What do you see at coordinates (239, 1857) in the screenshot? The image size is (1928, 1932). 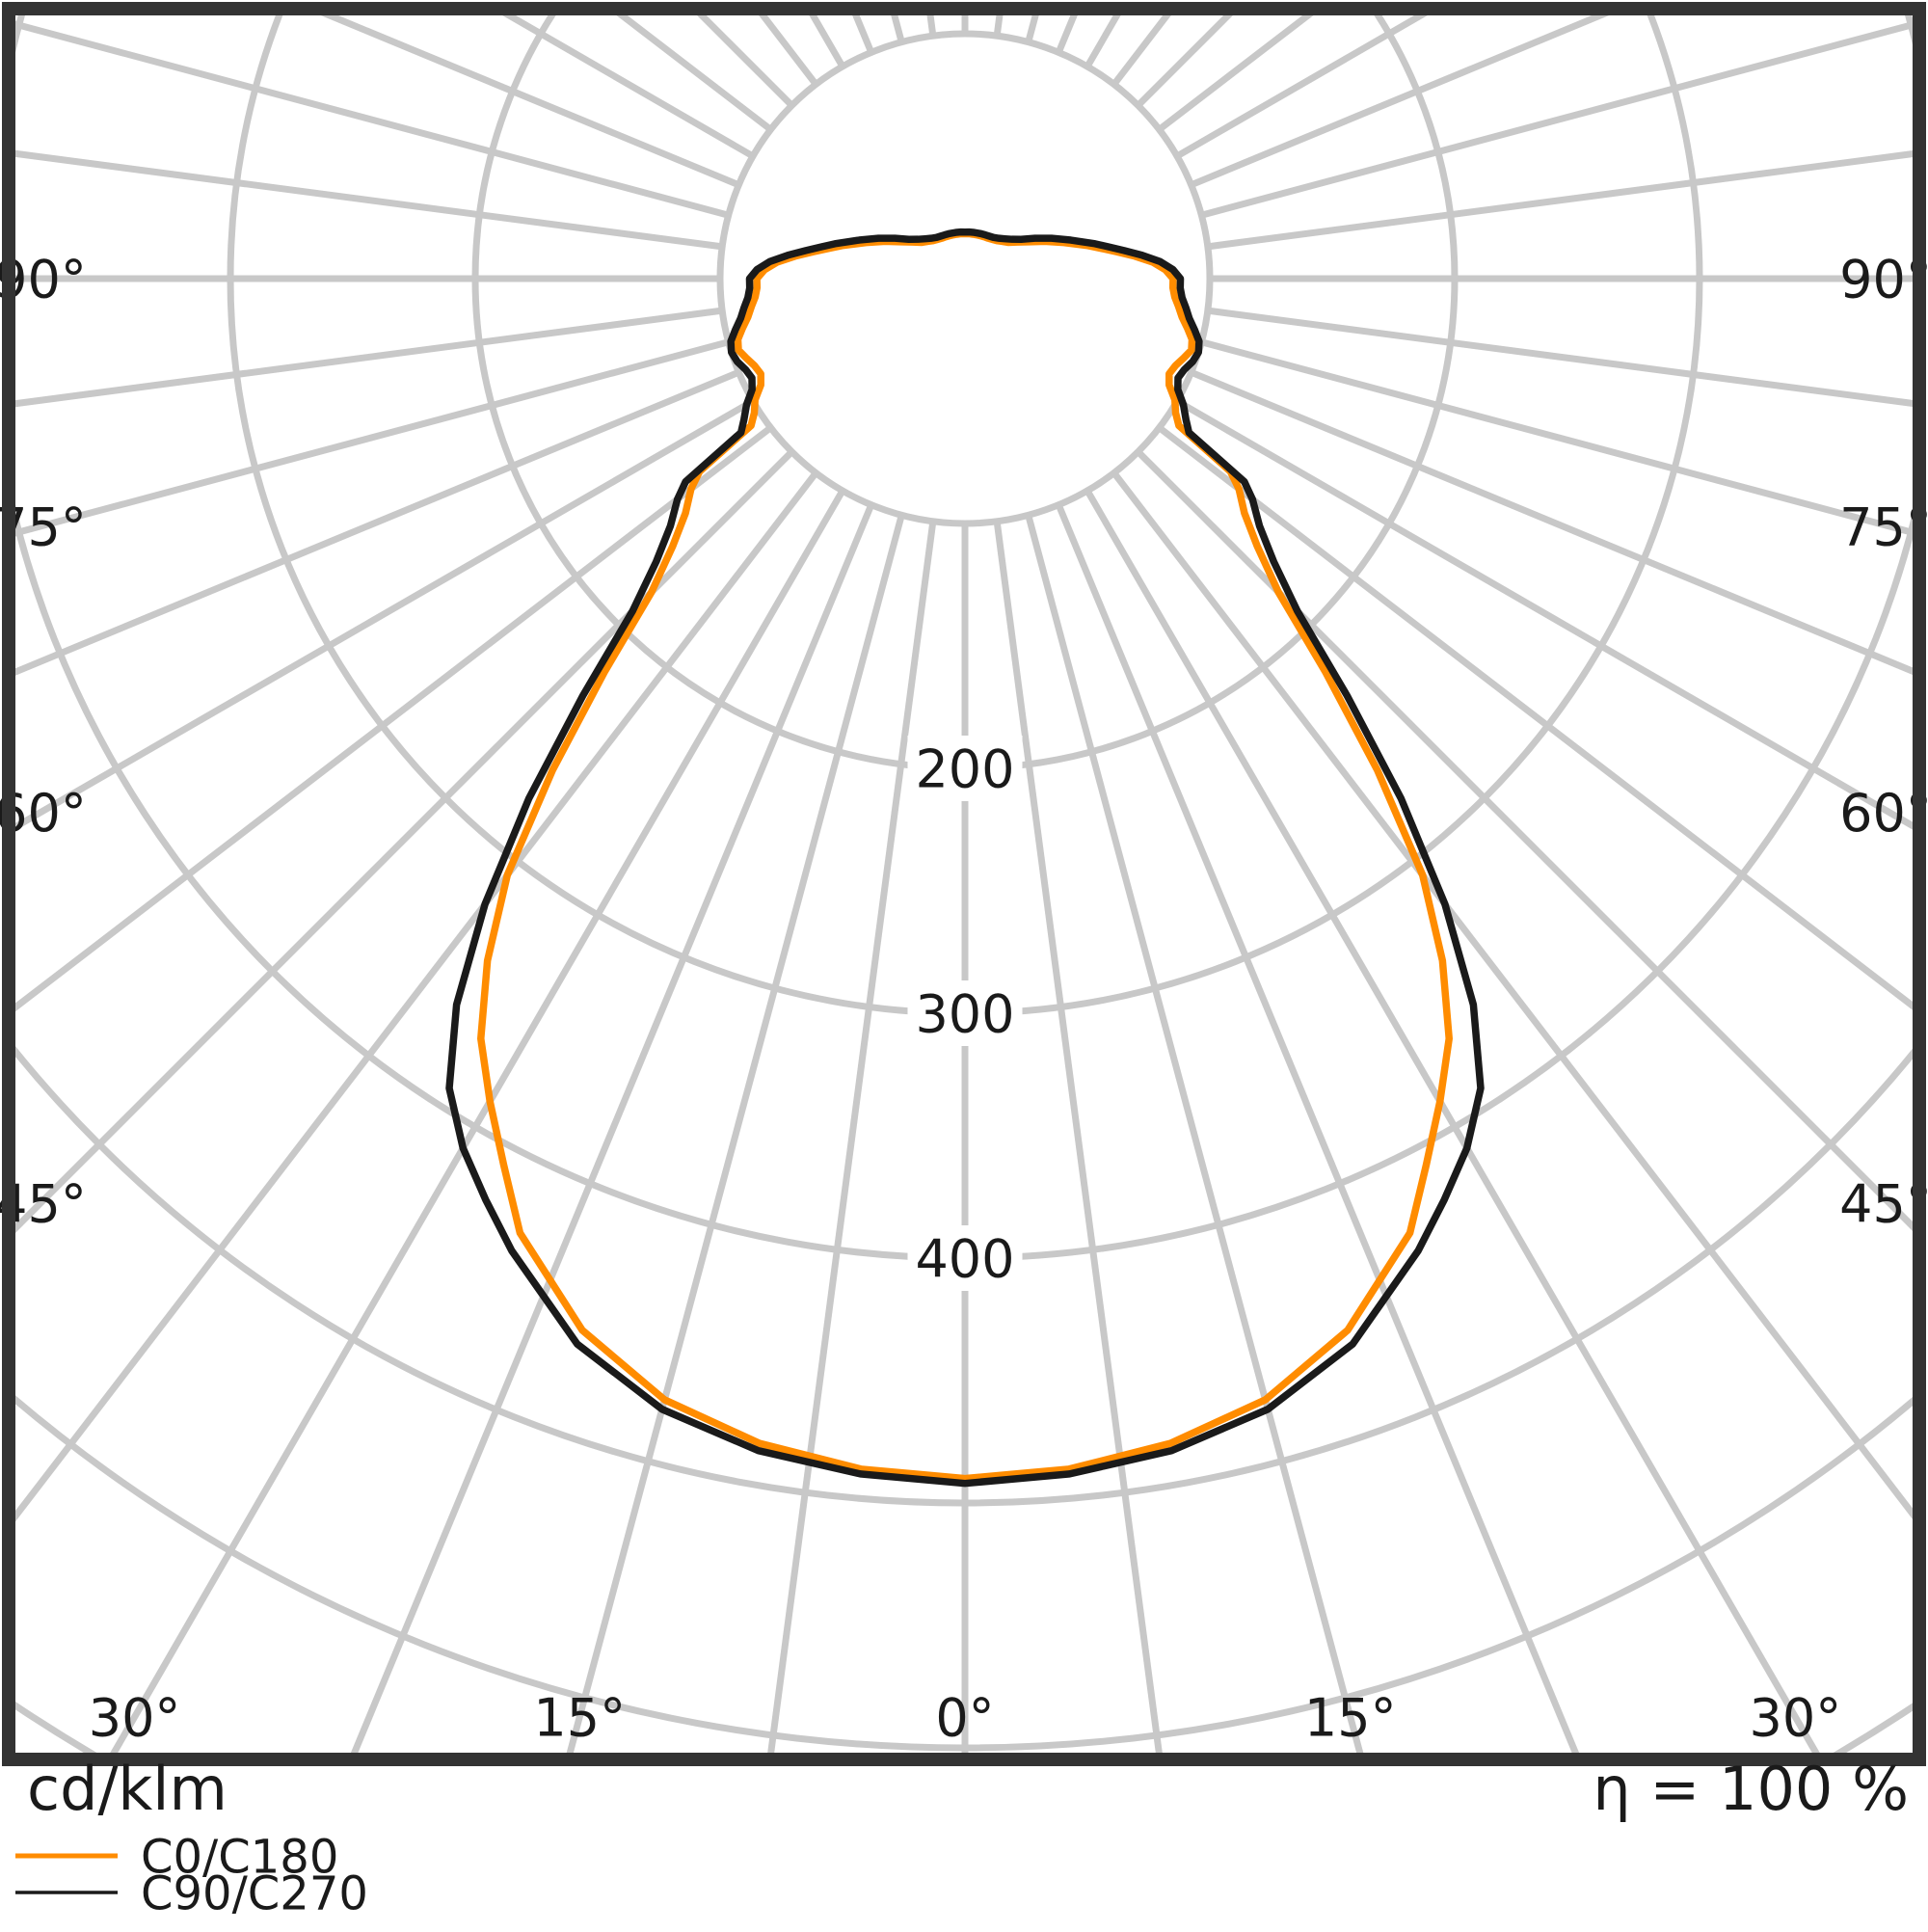 I see `legend-label-c0-c180: C0/C180` at bounding box center [239, 1857].